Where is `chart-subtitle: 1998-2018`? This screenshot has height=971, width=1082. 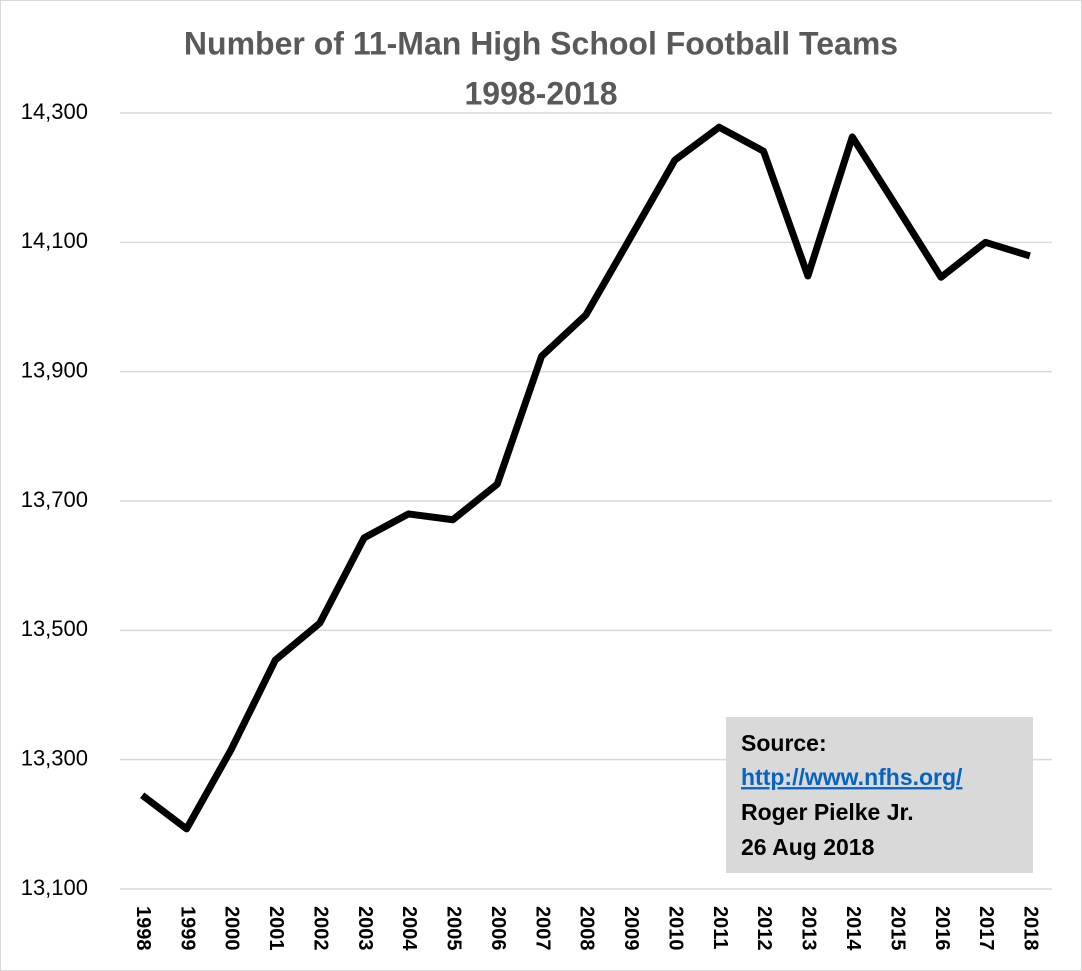 chart-subtitle: 1998-2018 is located at coordinates (540, 93).